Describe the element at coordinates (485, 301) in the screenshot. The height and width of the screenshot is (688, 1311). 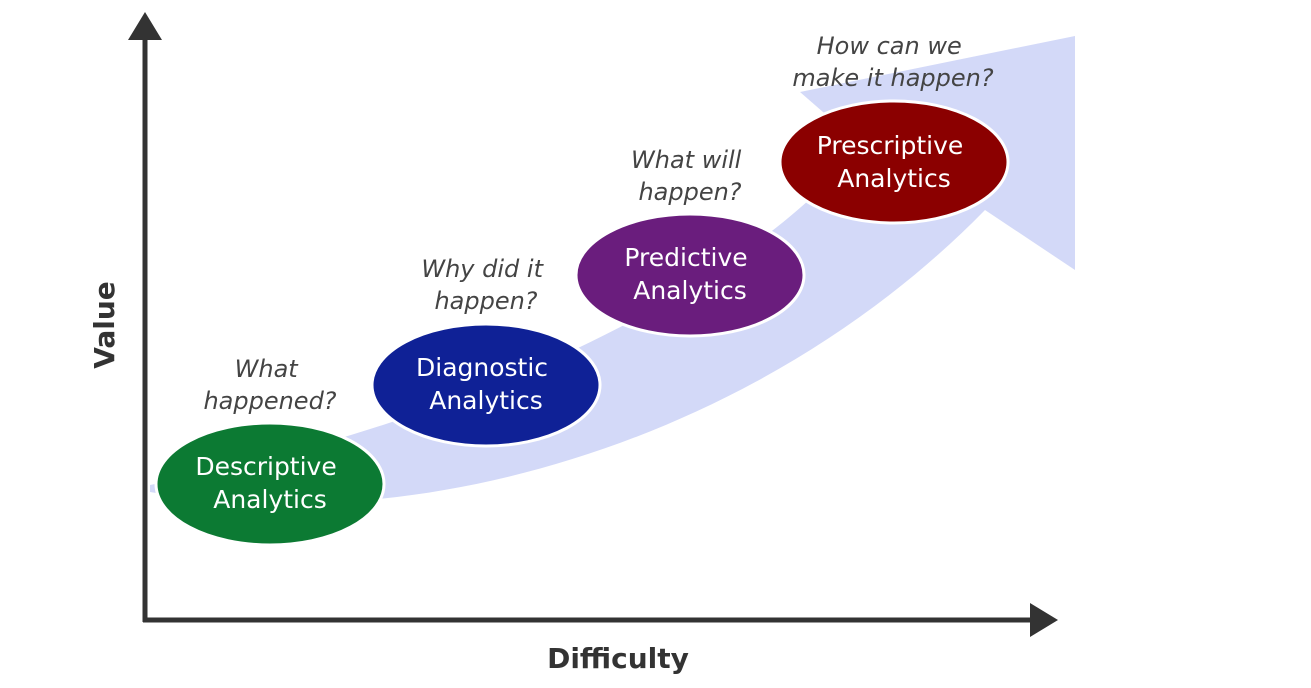
I see `question-diagnostic-line2: happen?` at that location.